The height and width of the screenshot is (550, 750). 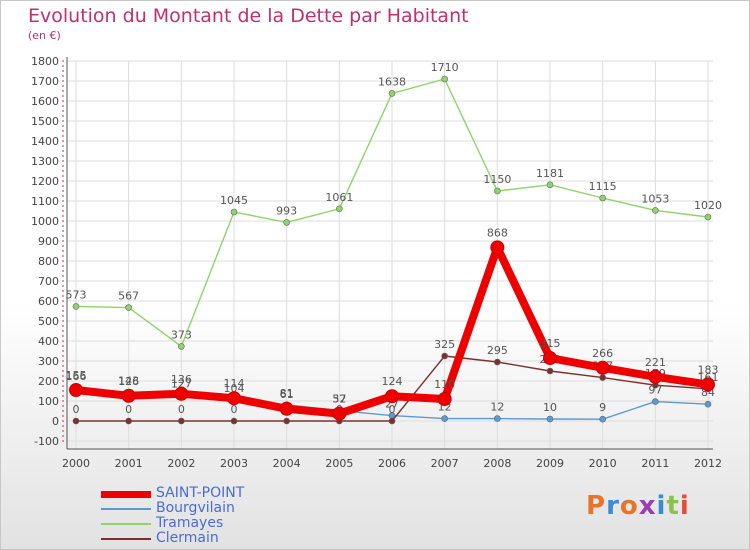 What do you see at coordinates (444, 384) in the screenshot?
I see `data-label: 110` at bounding box center [444, 384].